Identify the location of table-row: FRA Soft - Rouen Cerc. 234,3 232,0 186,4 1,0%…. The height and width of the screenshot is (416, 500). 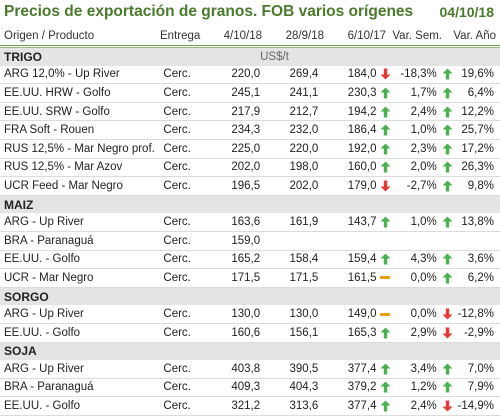
(250, 130).